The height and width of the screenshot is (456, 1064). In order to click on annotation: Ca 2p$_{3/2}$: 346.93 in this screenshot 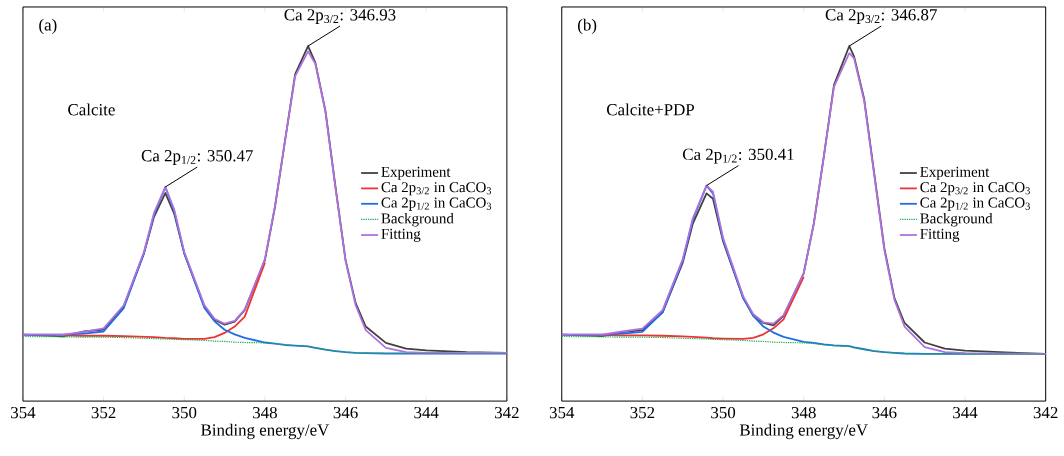, I will do `click(340, 16)`.